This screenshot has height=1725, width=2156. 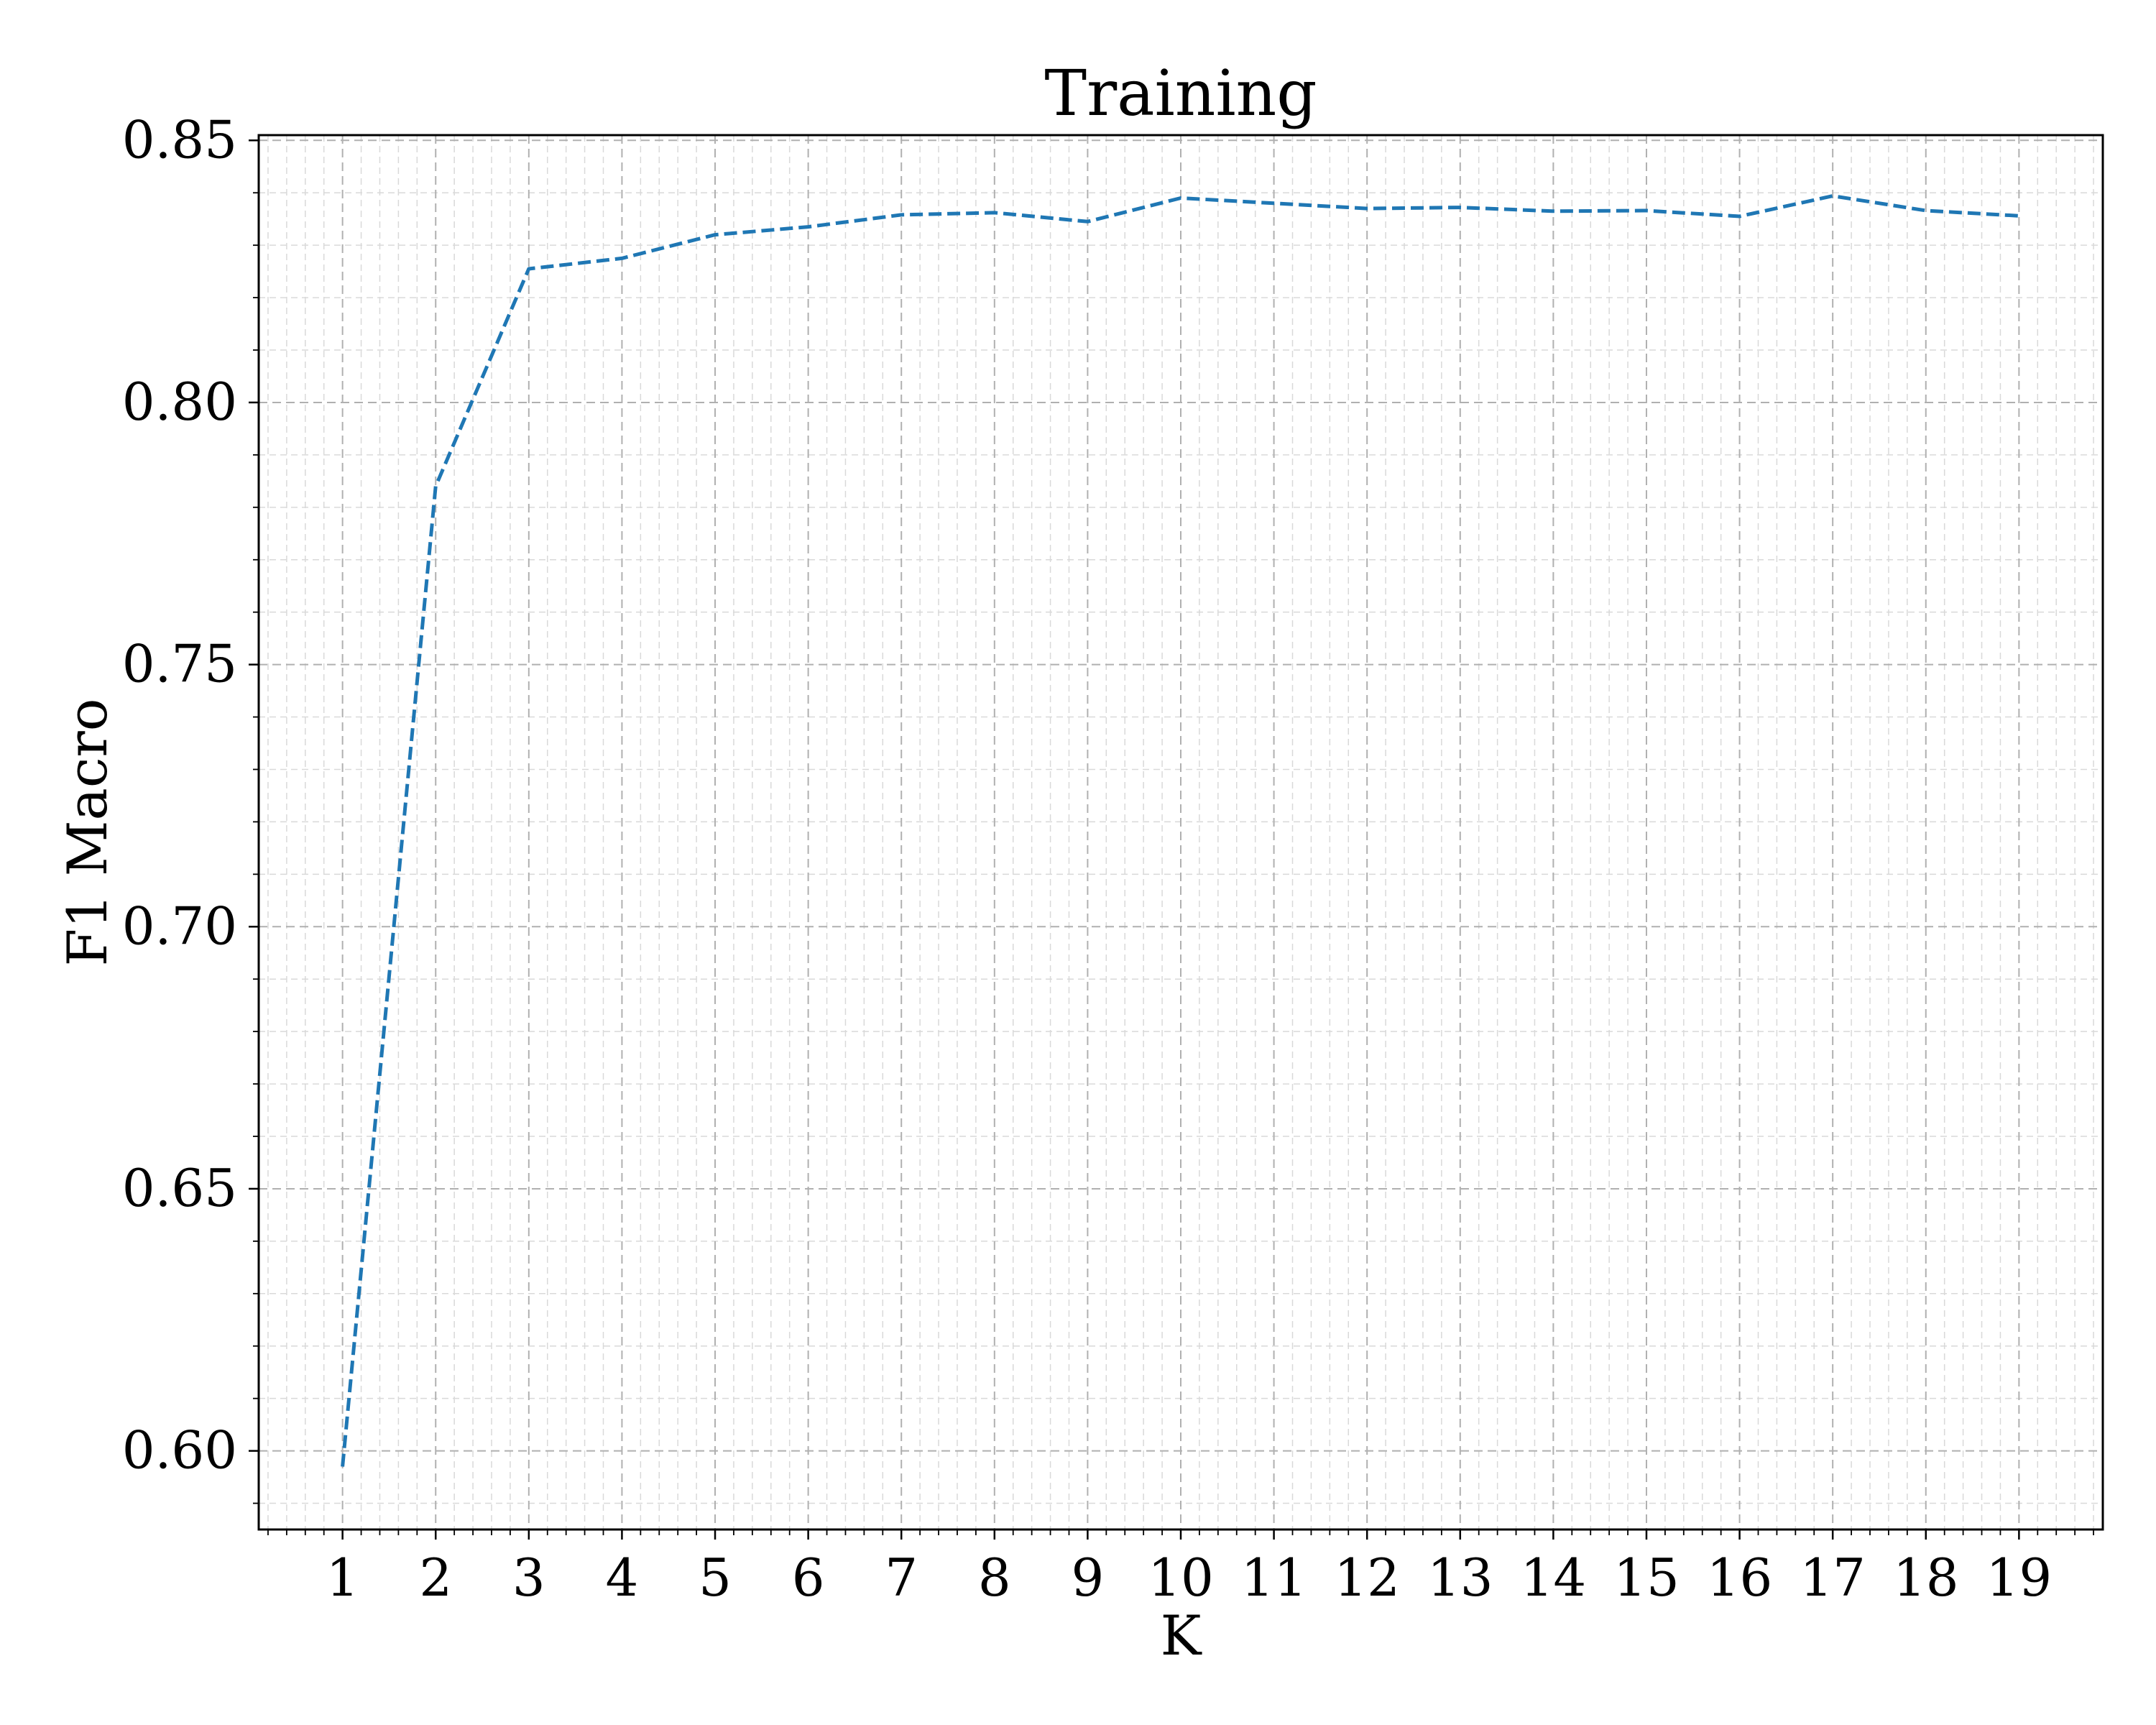 I want to click on x-tick-label: 5, so click(x=715, y=1577).